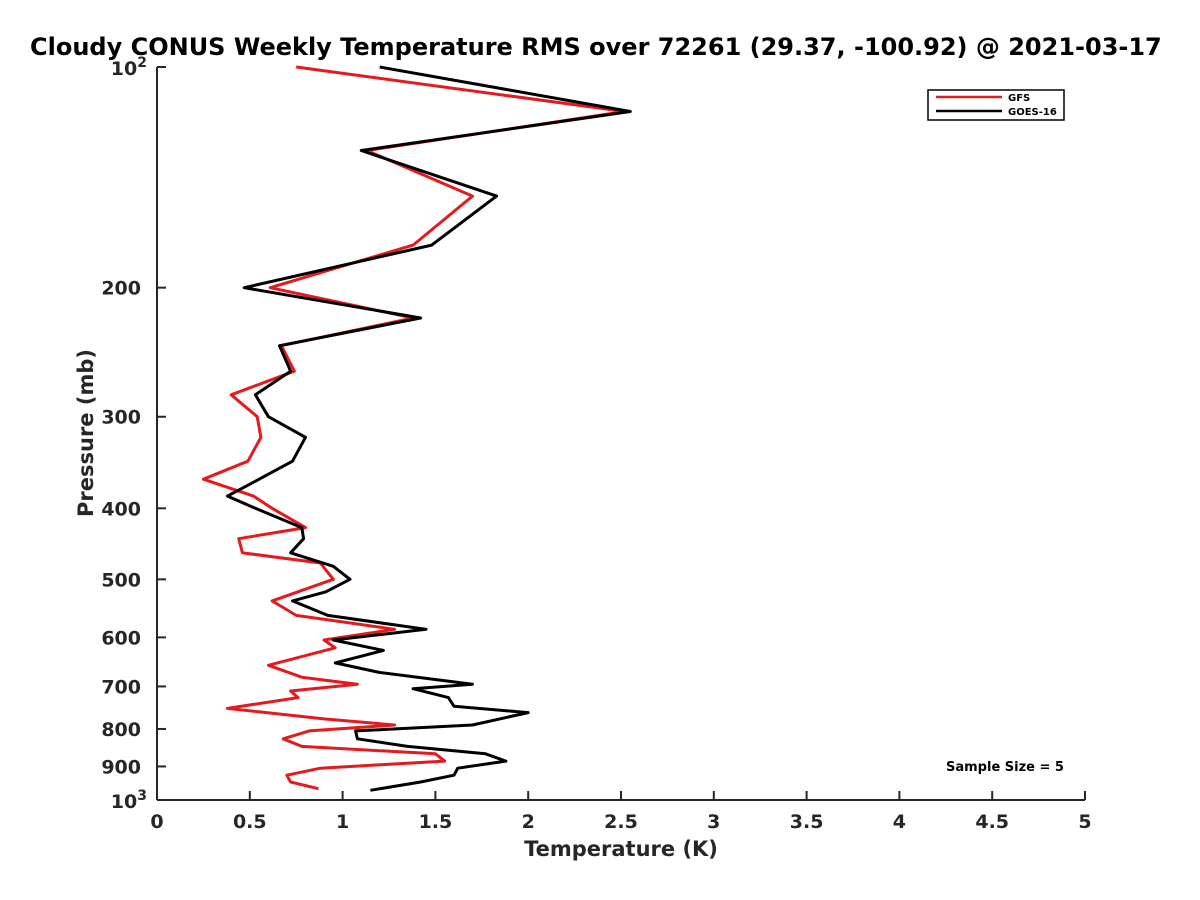 The width and height of the screenshot is (1200, 900). What do you see at coordinates (342, 822) in the screenshot?
I see `x-tick-label: 1` at bounding box center [342, 822].